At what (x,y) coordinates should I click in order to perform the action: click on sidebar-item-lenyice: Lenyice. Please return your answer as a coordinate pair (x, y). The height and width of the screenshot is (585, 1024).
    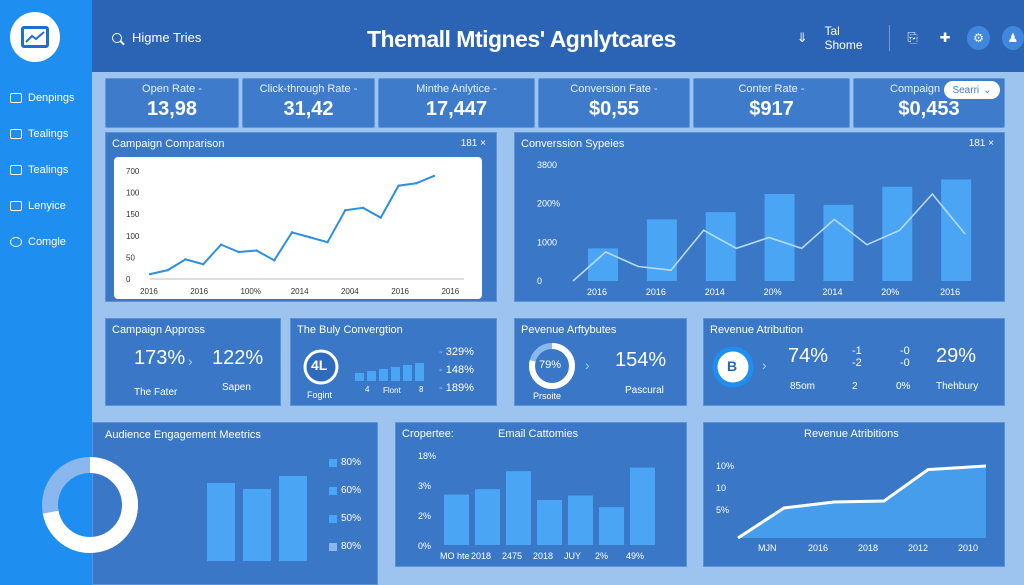
    Looking at the image, I should click on (38, 206).